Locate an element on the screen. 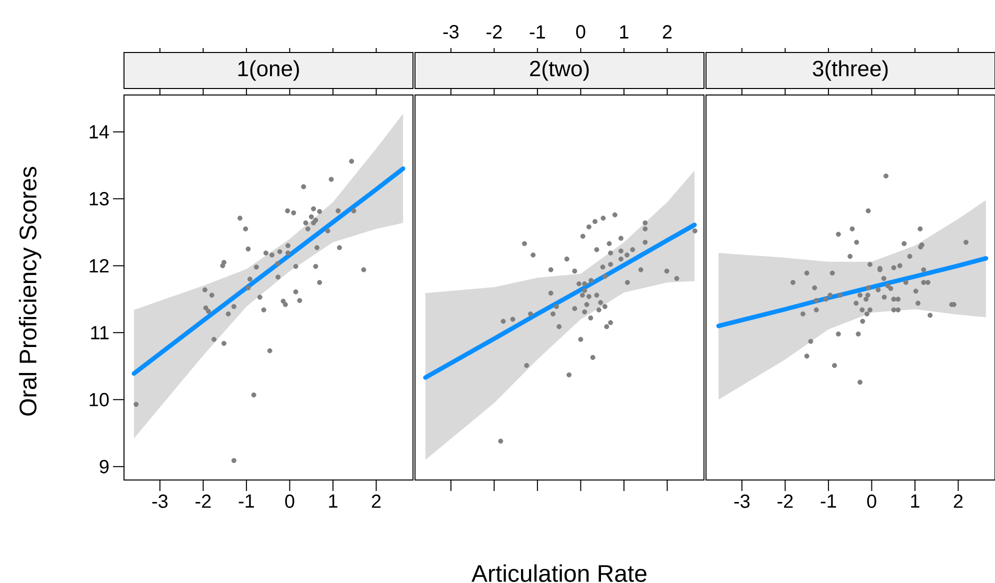  y-tick-label: 10 is located at coordinates (99, 399).